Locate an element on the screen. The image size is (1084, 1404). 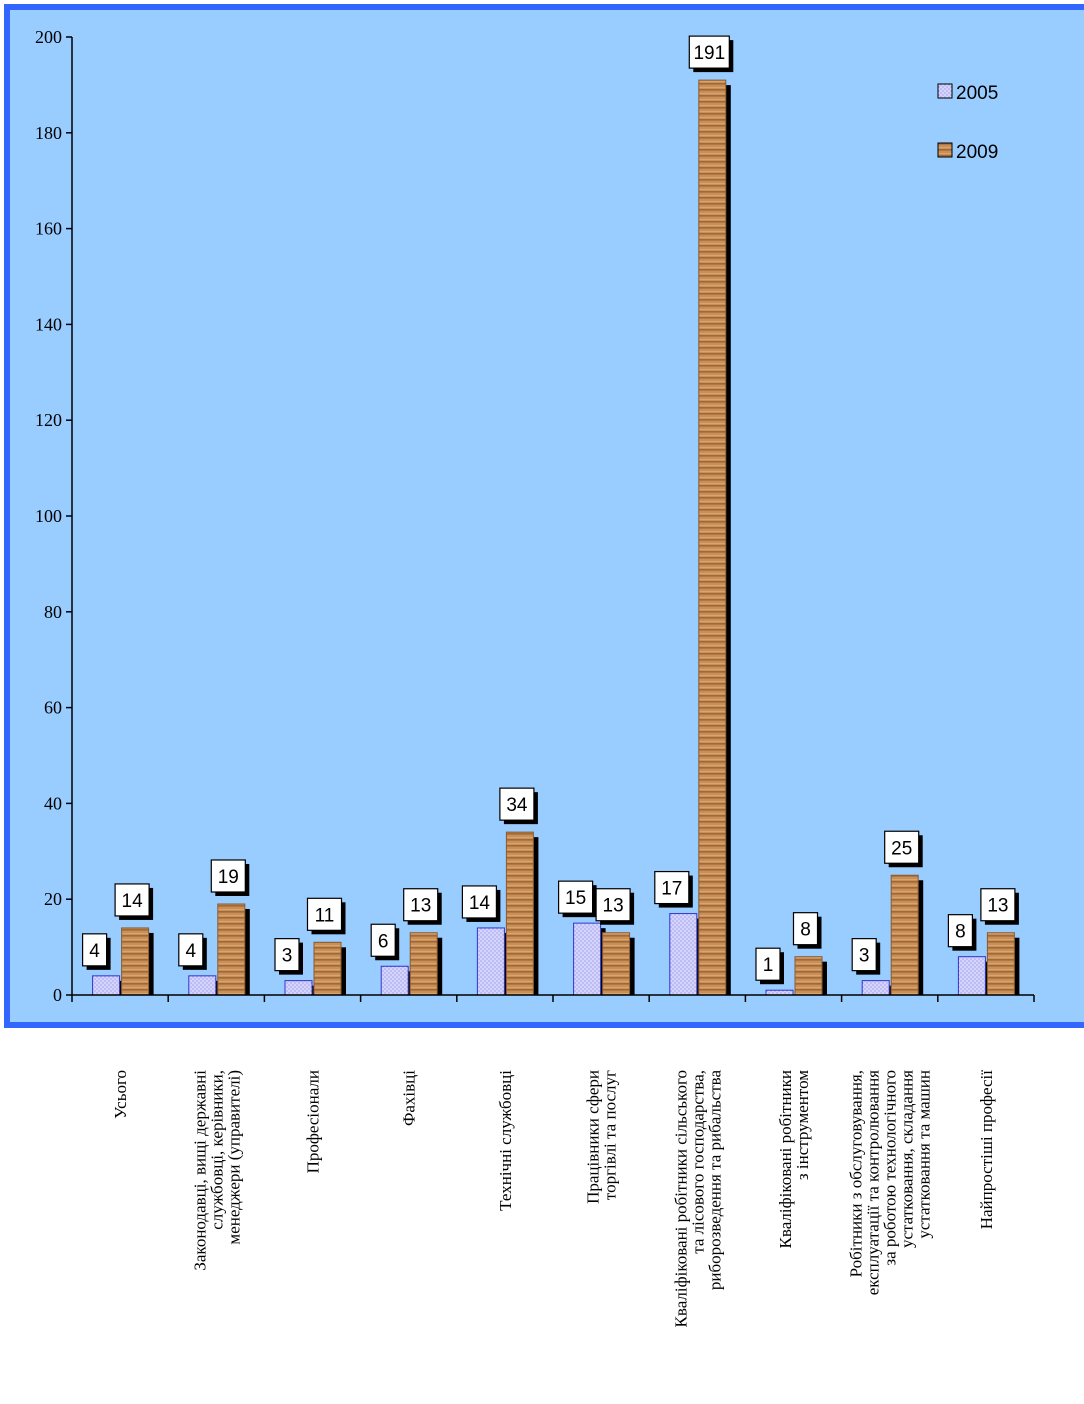
category-label-line: устатковання та машин is located at coordinates (924, 1154).